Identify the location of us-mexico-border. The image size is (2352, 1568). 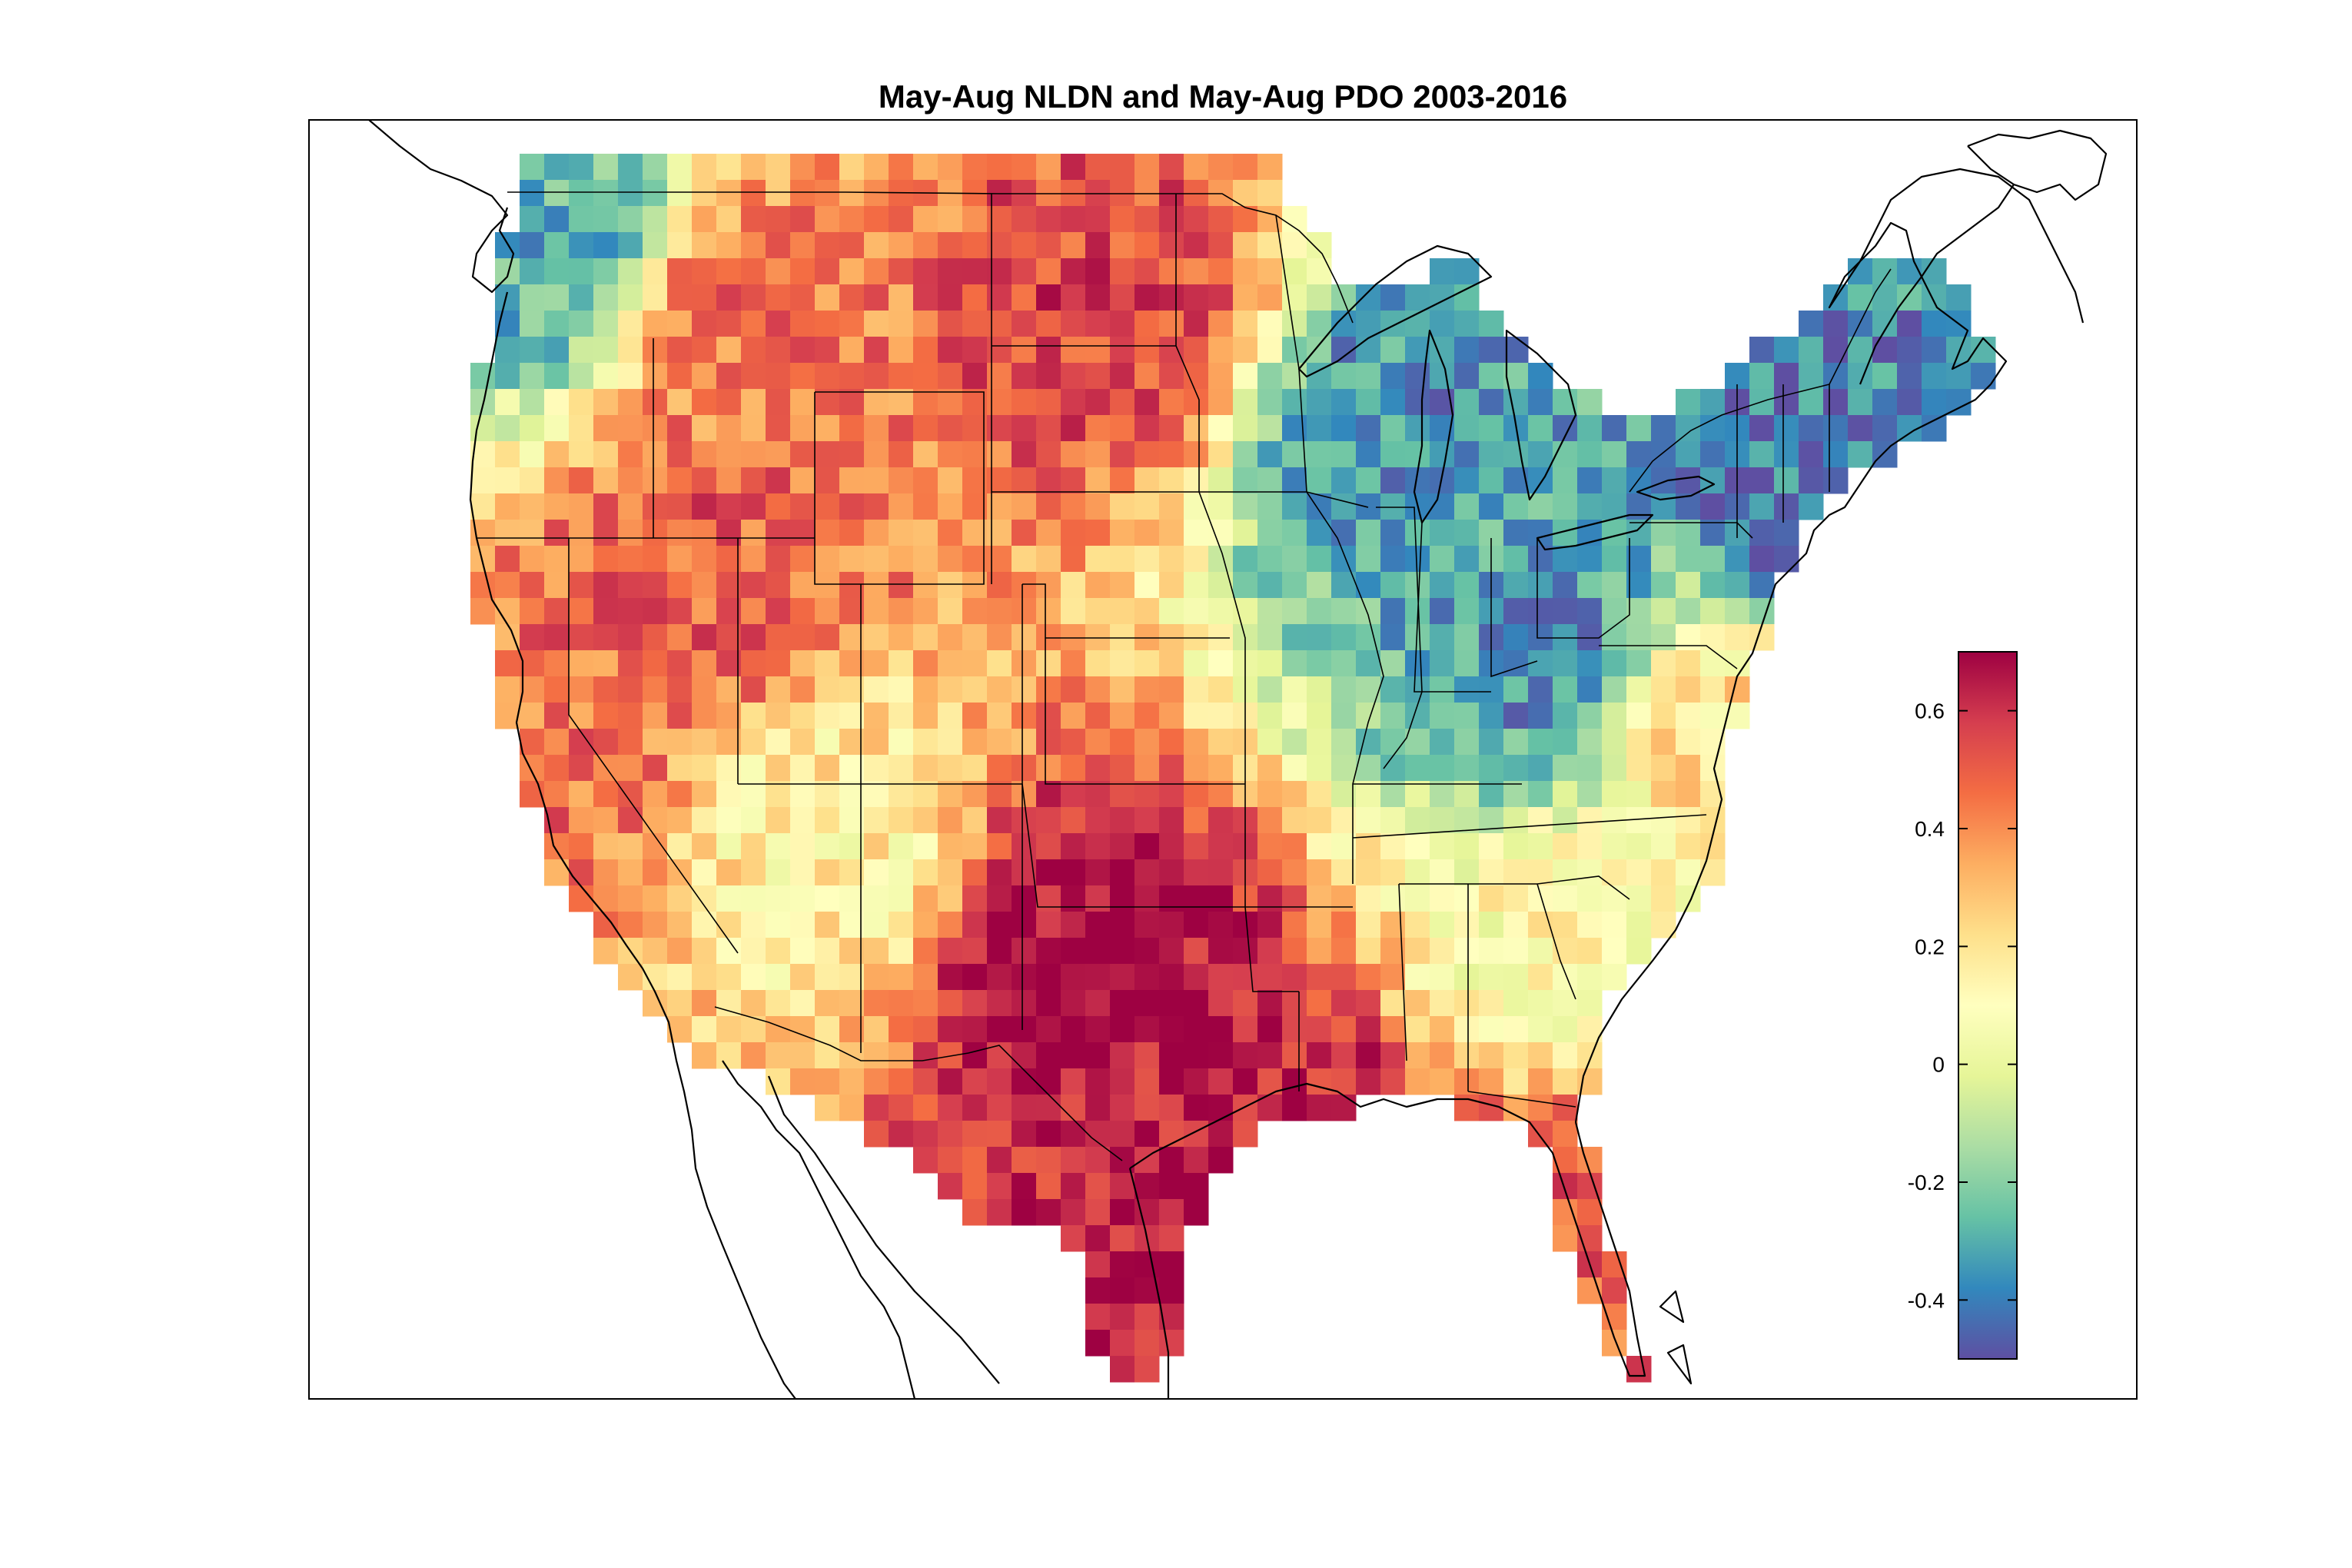
(918, 1083).